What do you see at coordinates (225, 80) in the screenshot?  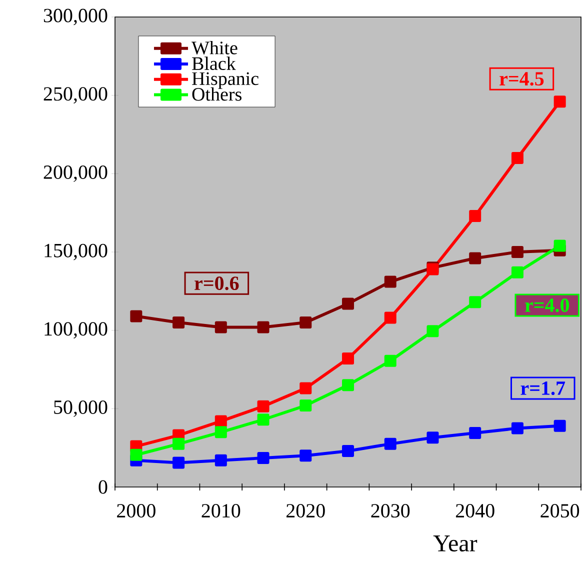 I see `legend-label: Hispanic` at bounding box center [225, 80].